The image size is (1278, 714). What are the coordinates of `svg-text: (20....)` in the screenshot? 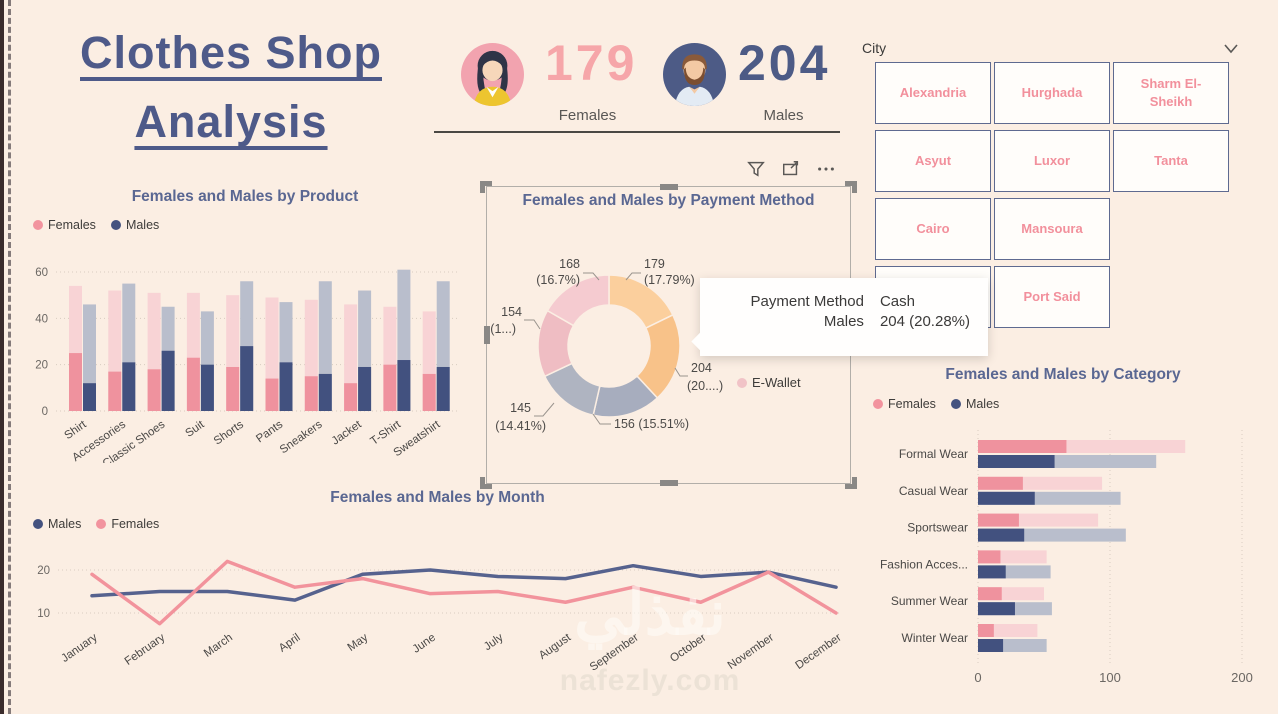 It's located at (705, 386).